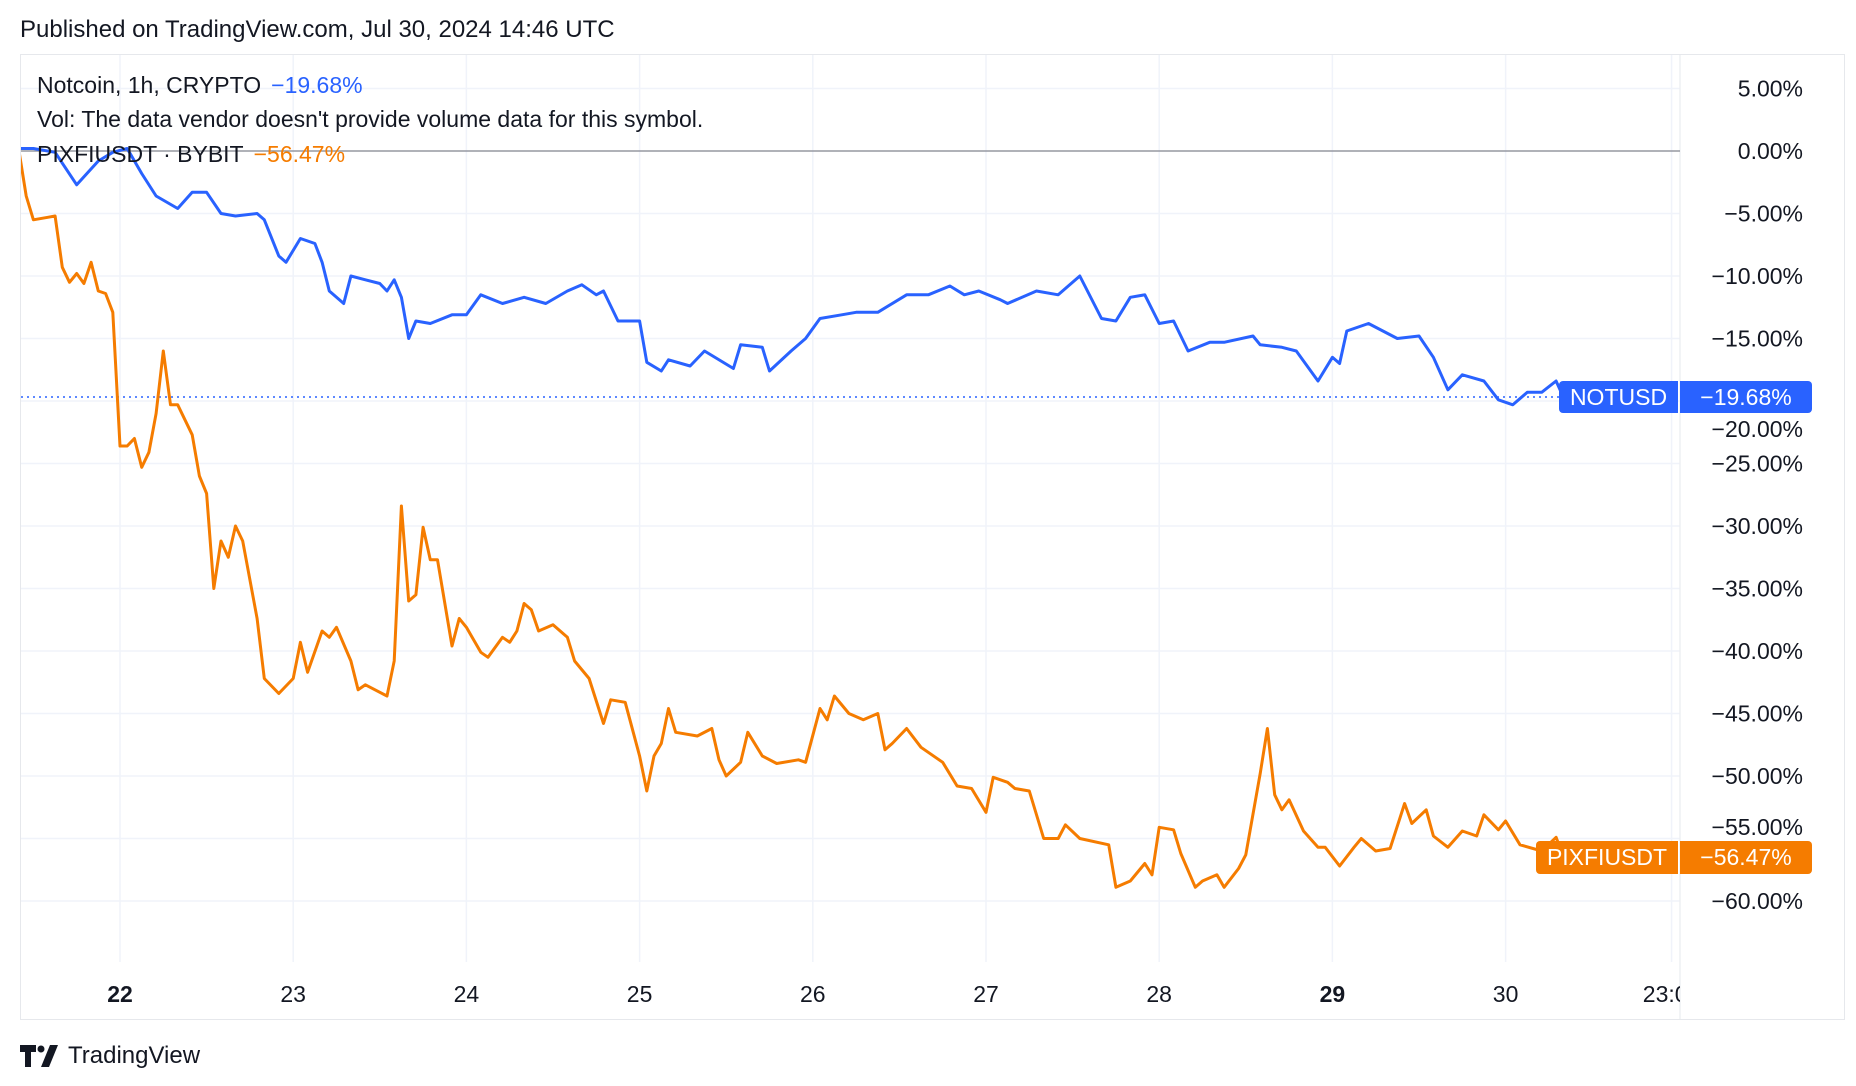 Image resolution: width=1856 pixels, height=1086 pixels. What do you see at coordinates (904, 994) in the screenshot?
I see `time-axis: 22 23 24 25 26 27 28 29 30 23:00` at bounding box center [904, 994].